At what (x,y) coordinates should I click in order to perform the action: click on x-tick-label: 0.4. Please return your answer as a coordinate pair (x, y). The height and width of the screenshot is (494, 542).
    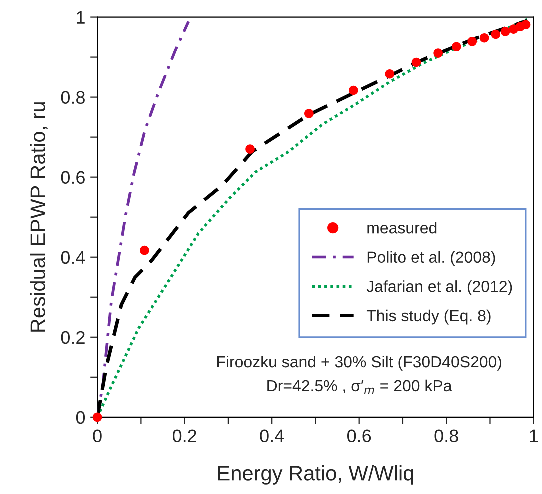
    Looking at the image, I should click on (272, 436).